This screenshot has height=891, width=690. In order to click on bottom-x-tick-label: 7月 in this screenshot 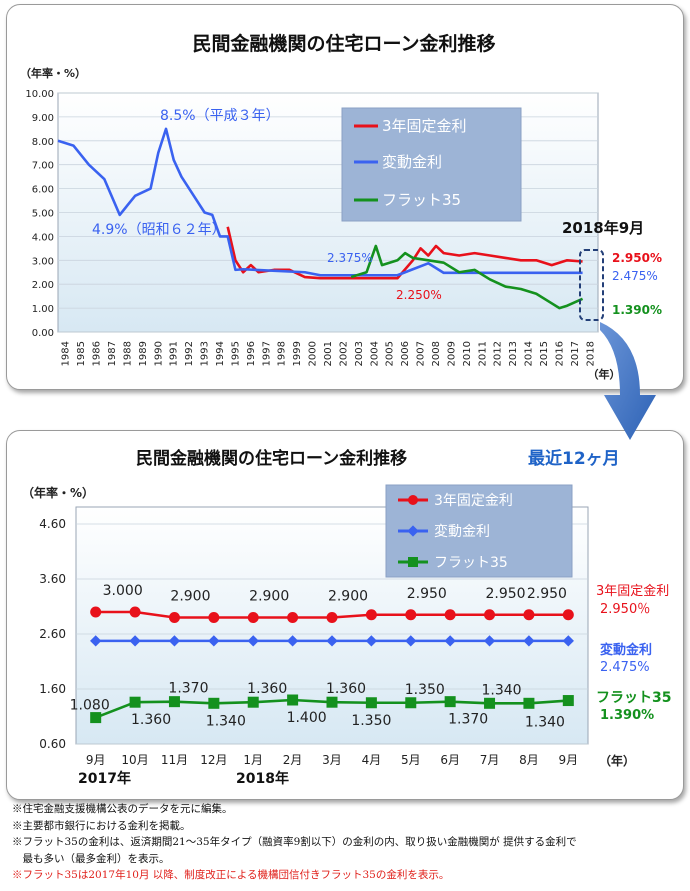, I will do `click(490, 760)`.